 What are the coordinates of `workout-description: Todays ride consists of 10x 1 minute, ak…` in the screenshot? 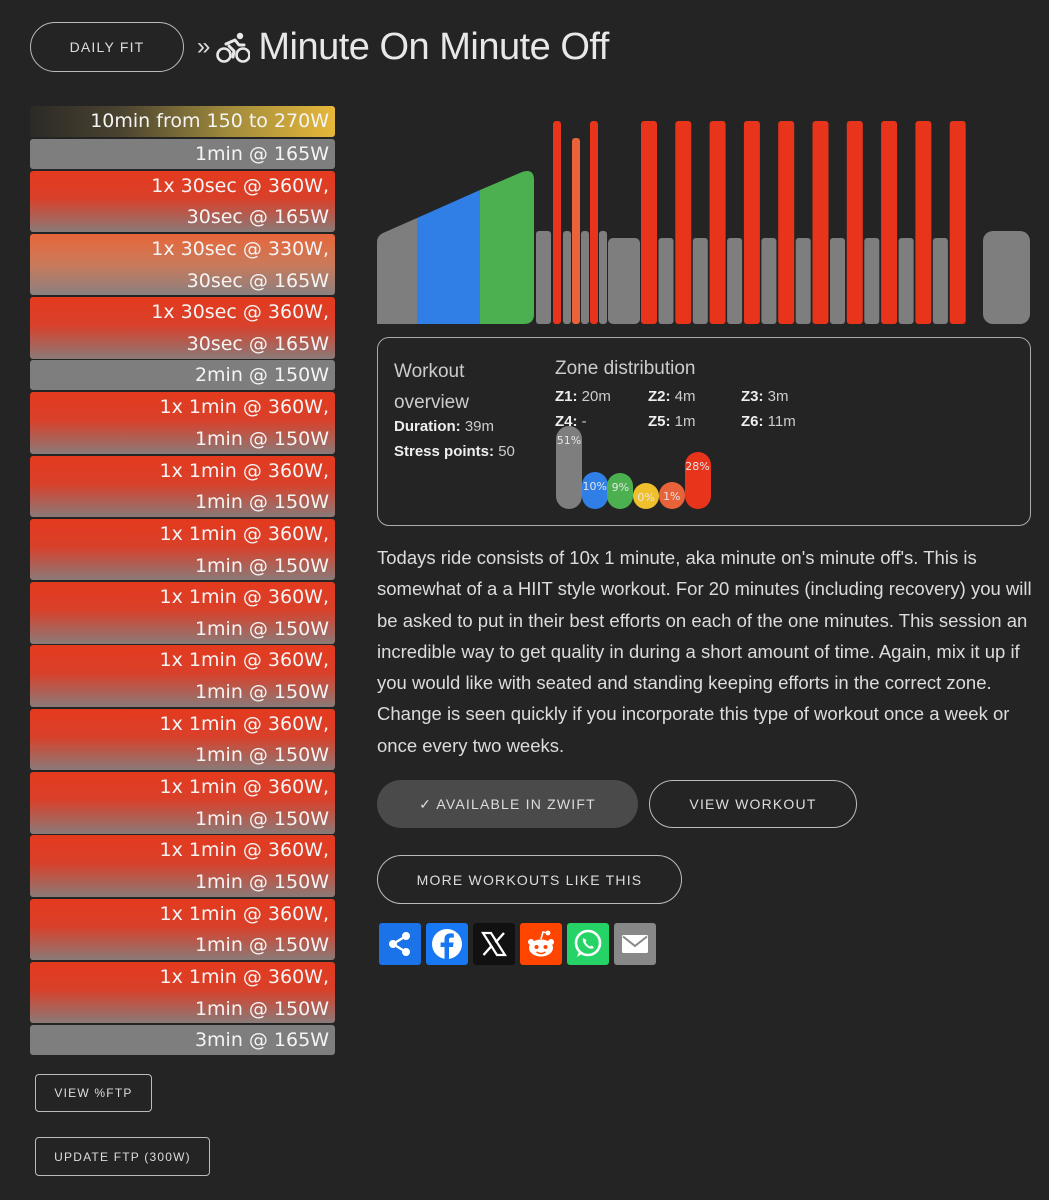 It's located at (704, 651).